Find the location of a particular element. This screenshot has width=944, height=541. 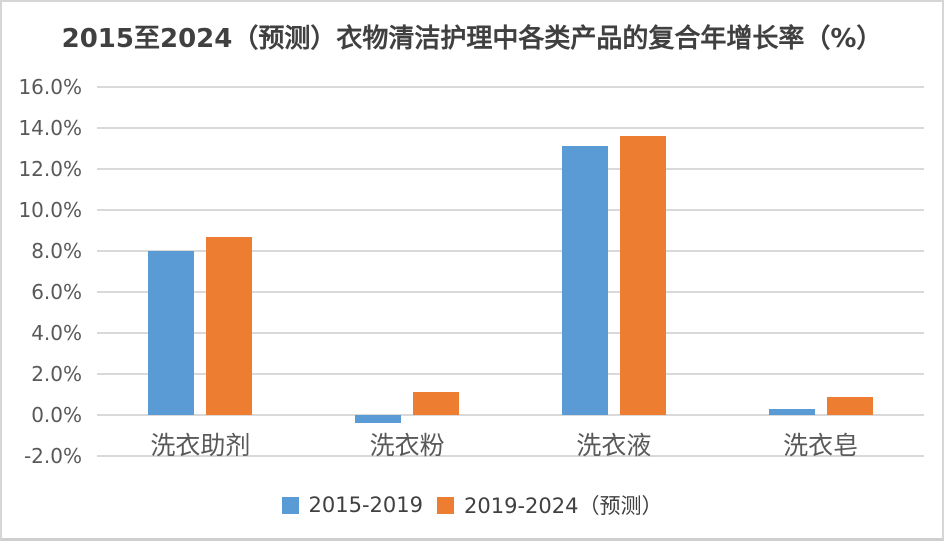

series2-swatch-icon is located at coordinates (445, 505).